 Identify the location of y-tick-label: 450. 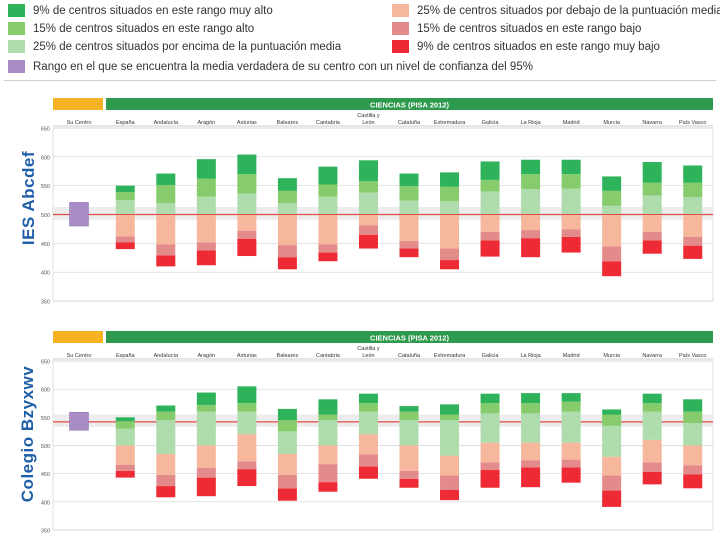
(45, 245).